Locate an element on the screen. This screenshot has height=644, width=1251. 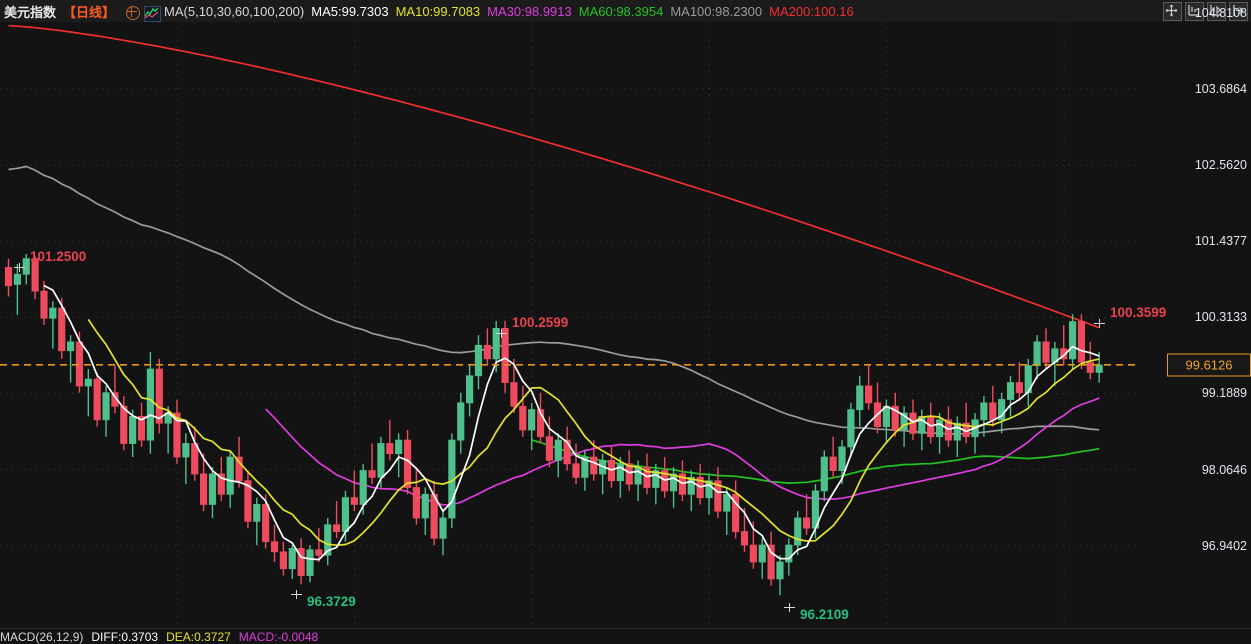
price-axis-tick: 98.0646 is located at coordinates (1224, 469).